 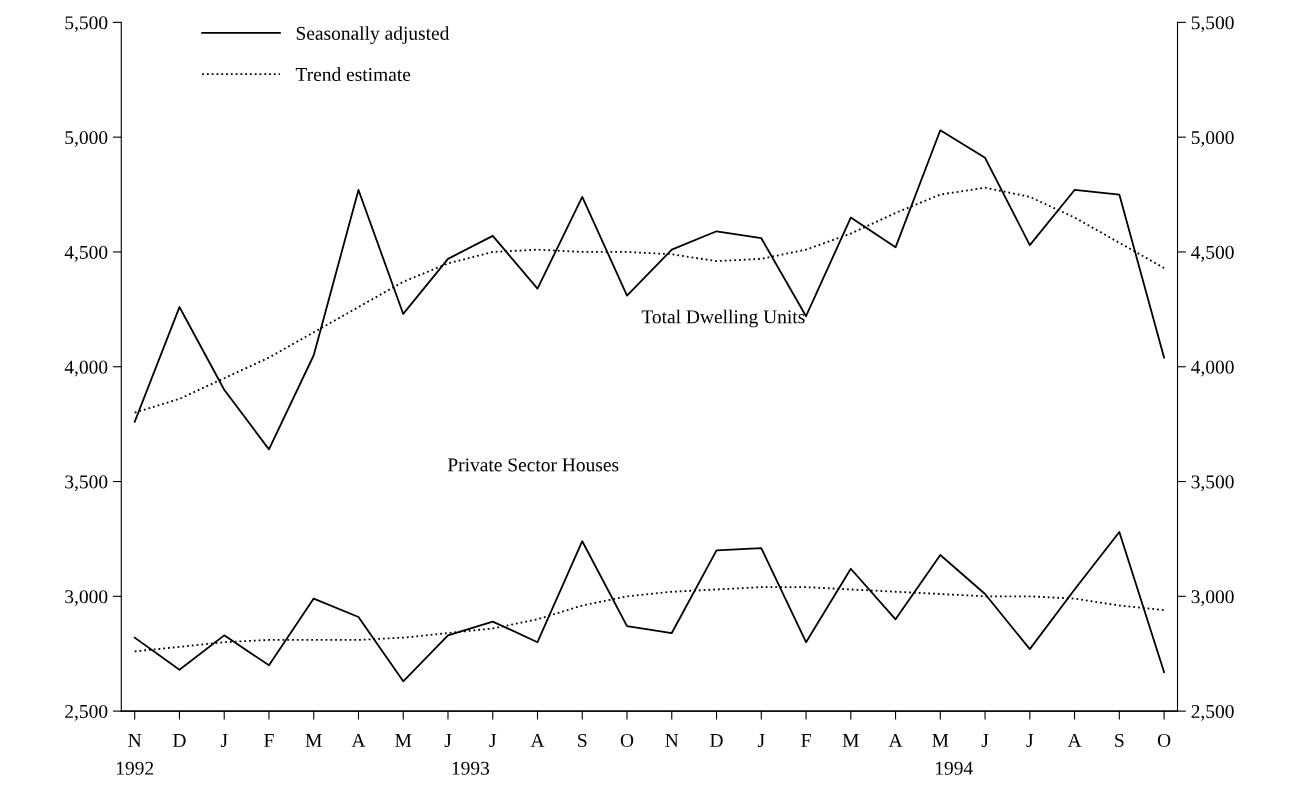 I want to click on y2-tick-label: 2,500, so click(x=1212, y=712).